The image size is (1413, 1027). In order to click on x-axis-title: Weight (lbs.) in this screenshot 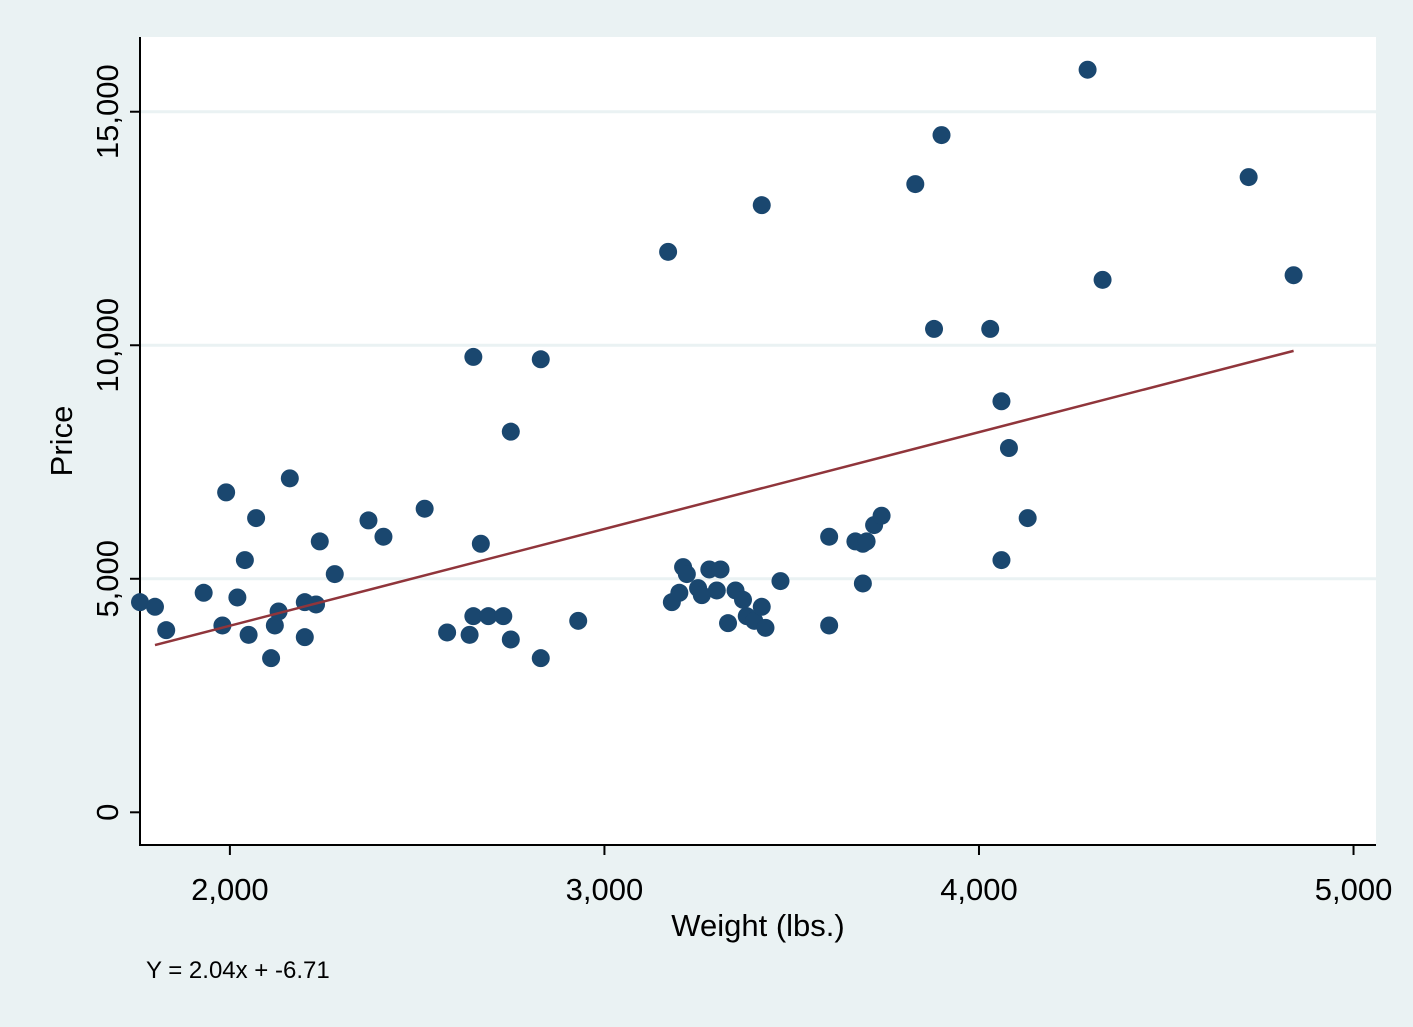, I will do `click(757, 925)`.